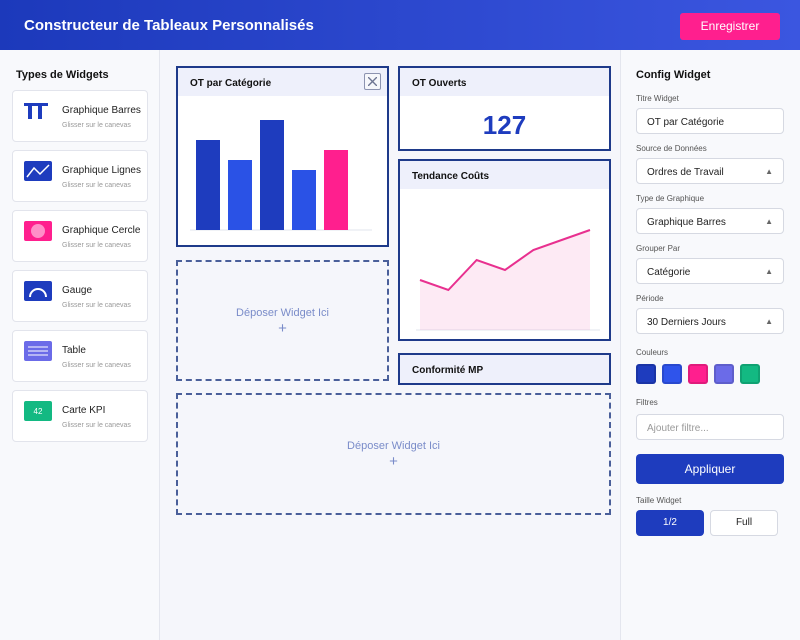  I want to click on save-button: Enregistrer, so click(730, 26).